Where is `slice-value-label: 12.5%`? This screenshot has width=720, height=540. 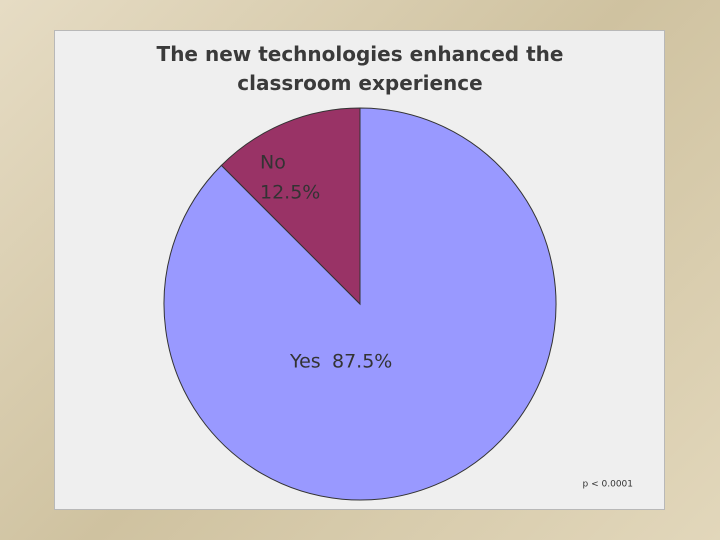
slice-value-label: 12.5% is located at coordinates (290, 193).